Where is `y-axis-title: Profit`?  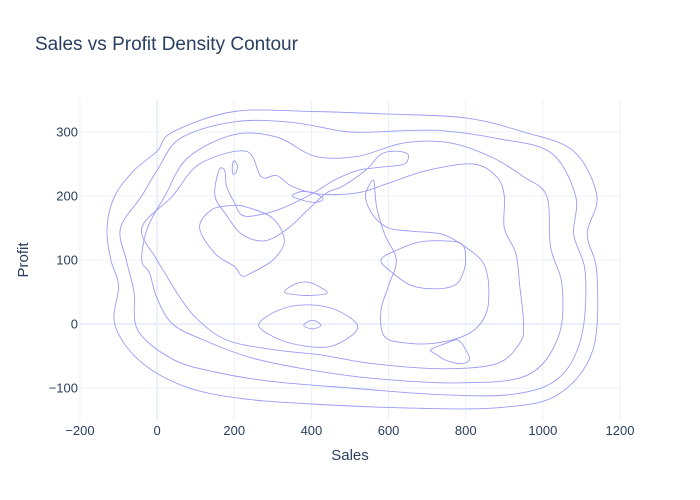
y-axis-title: Profit is located at coordinates (23, 260).